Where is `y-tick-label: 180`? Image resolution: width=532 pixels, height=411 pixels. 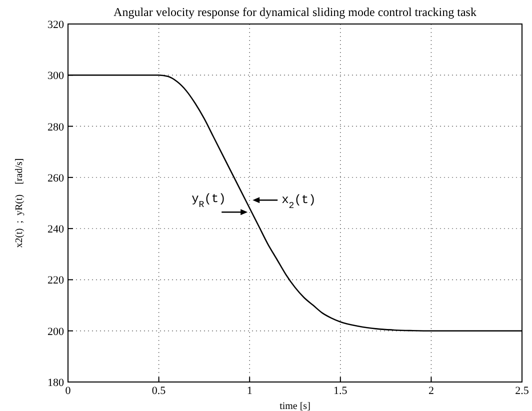
y-tick-label: 180 is located at coordinates (56, 383).